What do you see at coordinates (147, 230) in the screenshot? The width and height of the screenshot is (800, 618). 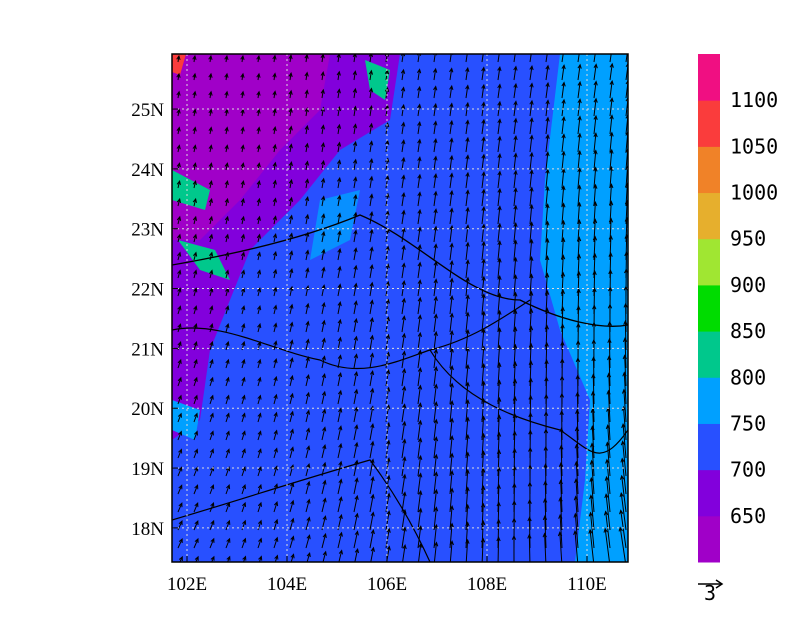 I see `y-tick-label: 23N` at bounding box center [147, 230].